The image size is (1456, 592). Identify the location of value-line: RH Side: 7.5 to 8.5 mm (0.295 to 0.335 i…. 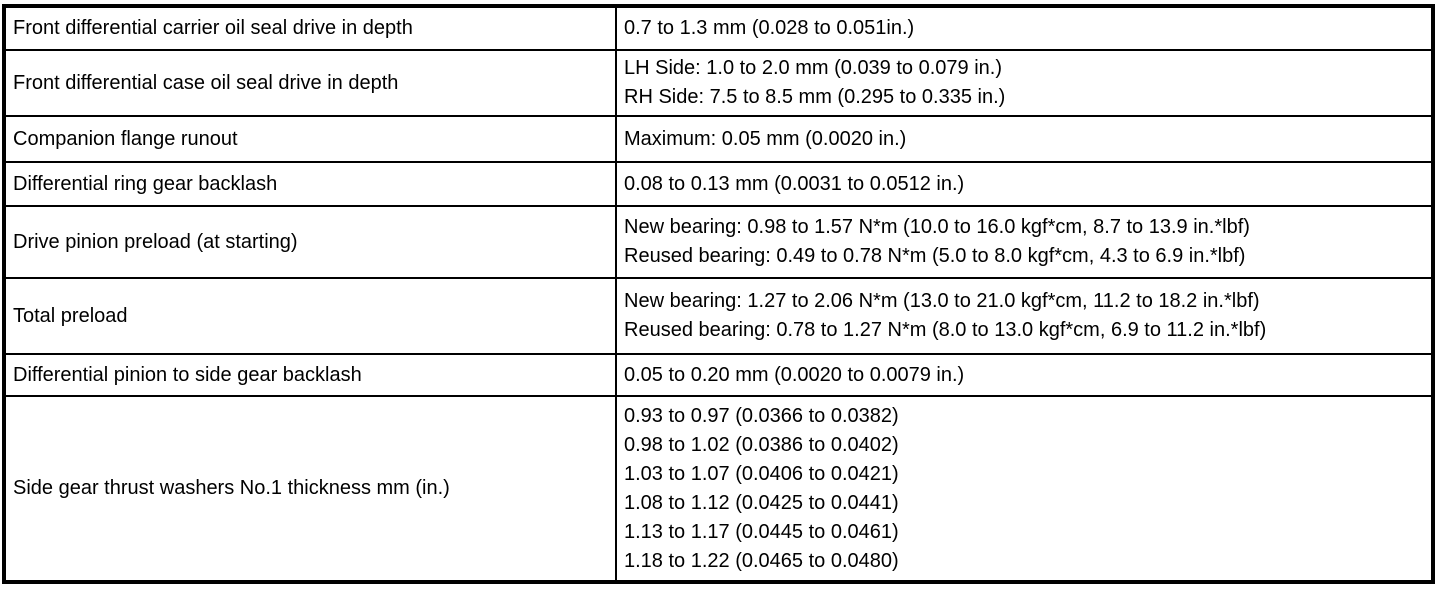
(815, 97).